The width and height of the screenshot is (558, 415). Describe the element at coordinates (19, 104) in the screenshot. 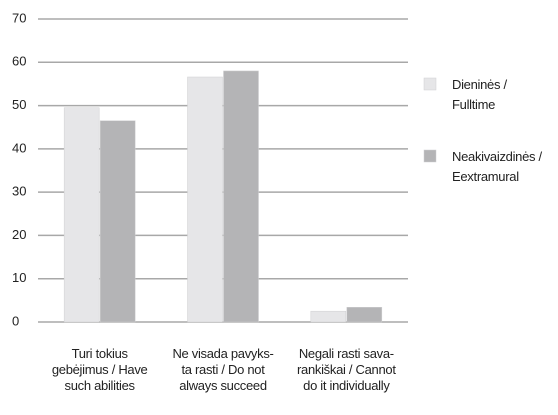

I see `y-tick-label: 50` at that location.